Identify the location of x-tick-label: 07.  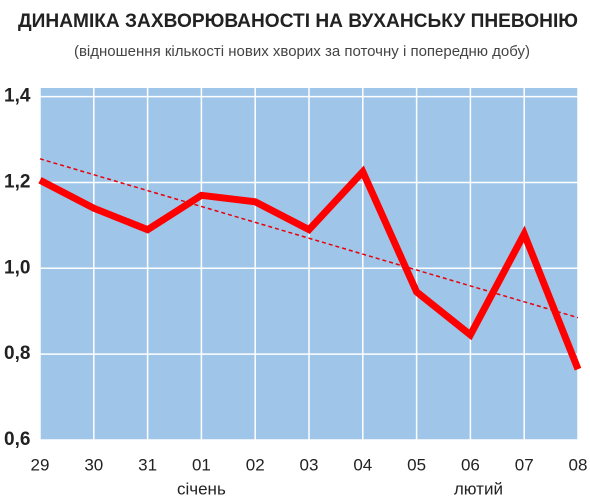
(524, 464).